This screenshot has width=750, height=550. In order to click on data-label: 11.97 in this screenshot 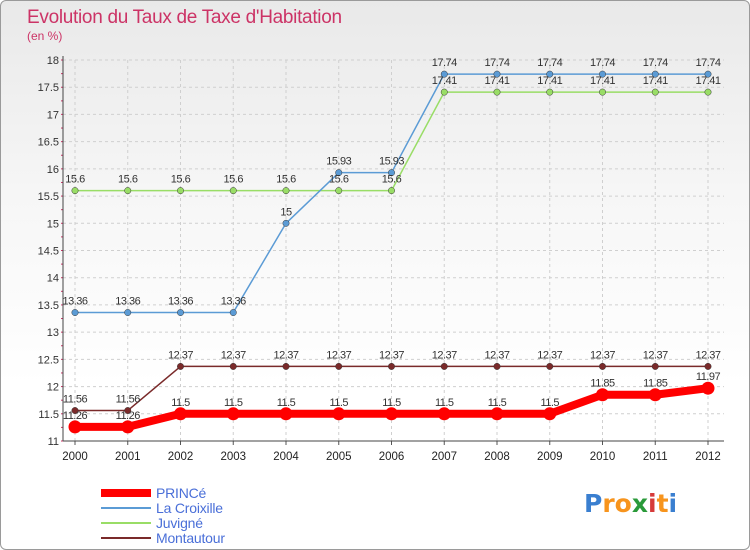, I will do `click(708, 377)`.